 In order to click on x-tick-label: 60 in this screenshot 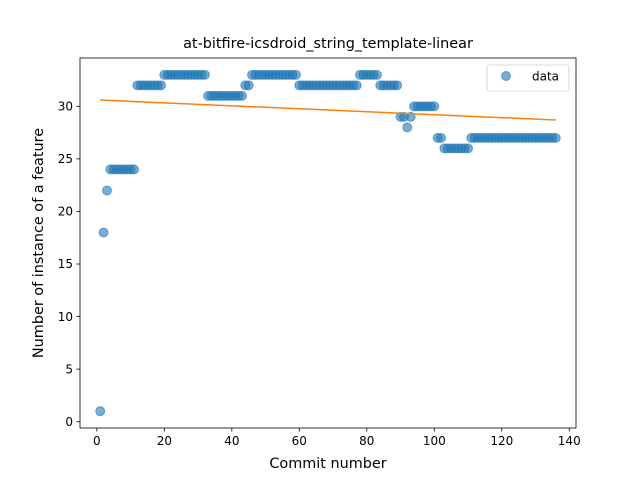, I will do `click(299, 441)`.